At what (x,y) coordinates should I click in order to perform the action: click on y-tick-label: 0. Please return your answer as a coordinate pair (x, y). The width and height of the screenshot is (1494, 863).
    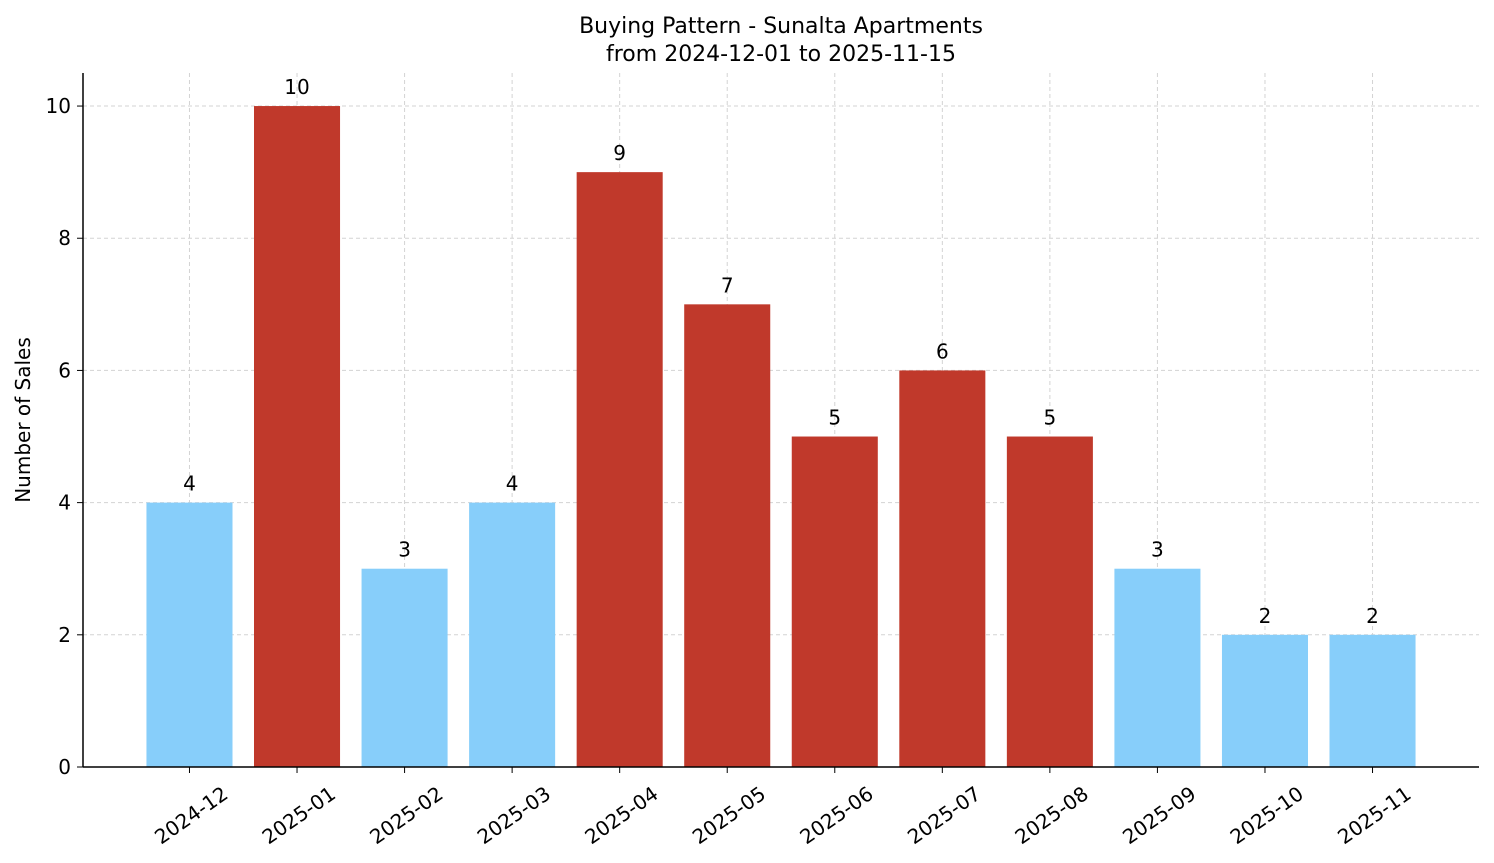
    Looking at the image, I should click on (64, 767).